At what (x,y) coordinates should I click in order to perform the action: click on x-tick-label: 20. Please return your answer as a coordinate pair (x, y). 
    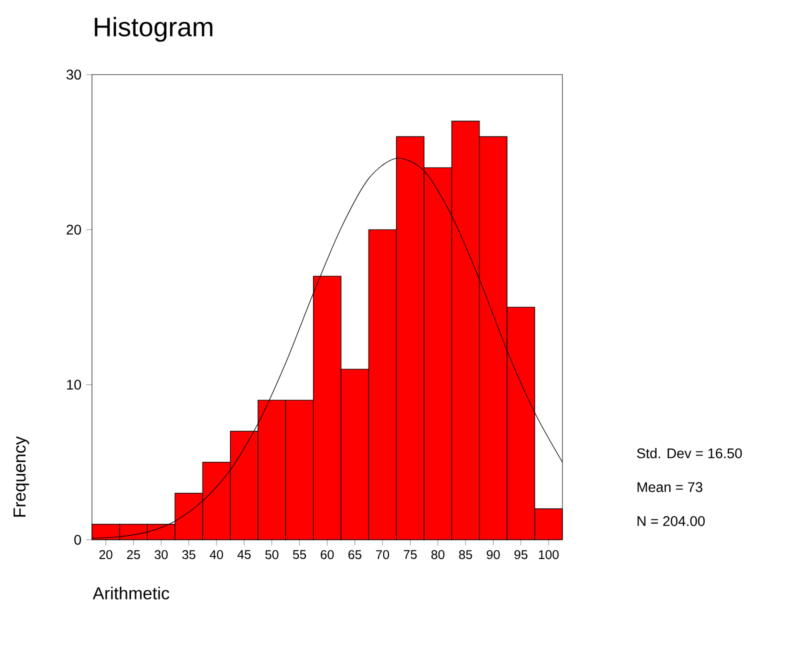
    Looking at the image, I should click on (105, 554).